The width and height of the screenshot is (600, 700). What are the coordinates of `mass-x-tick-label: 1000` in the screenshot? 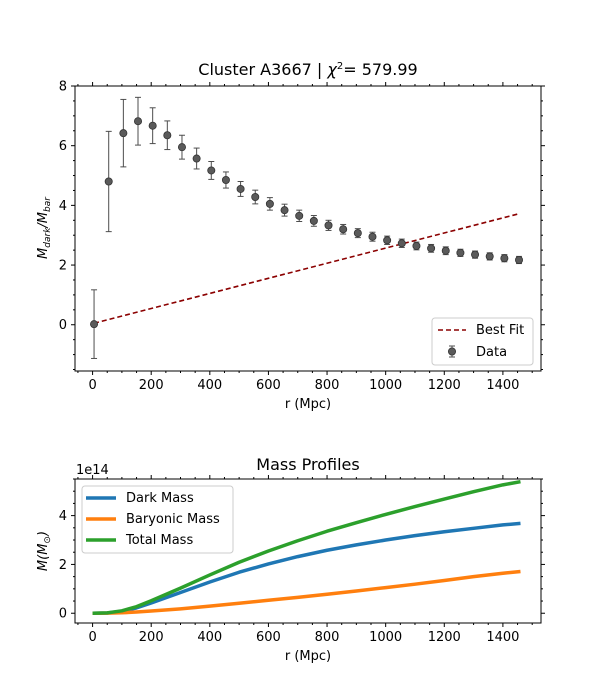 It's located at (385, 637).